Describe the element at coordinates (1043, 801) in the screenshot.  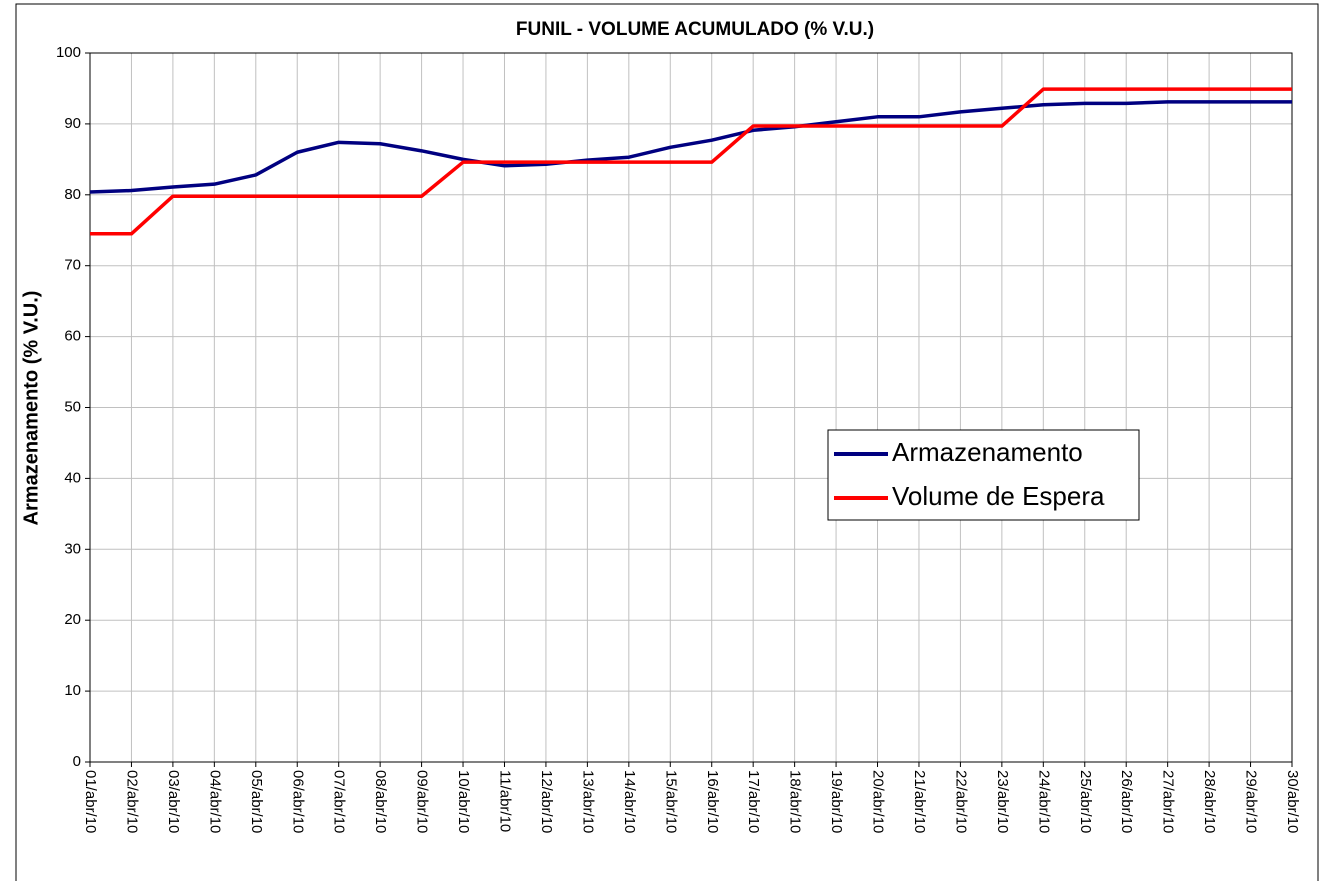
I see `x-tick-label: 24/abr/10` at that location.